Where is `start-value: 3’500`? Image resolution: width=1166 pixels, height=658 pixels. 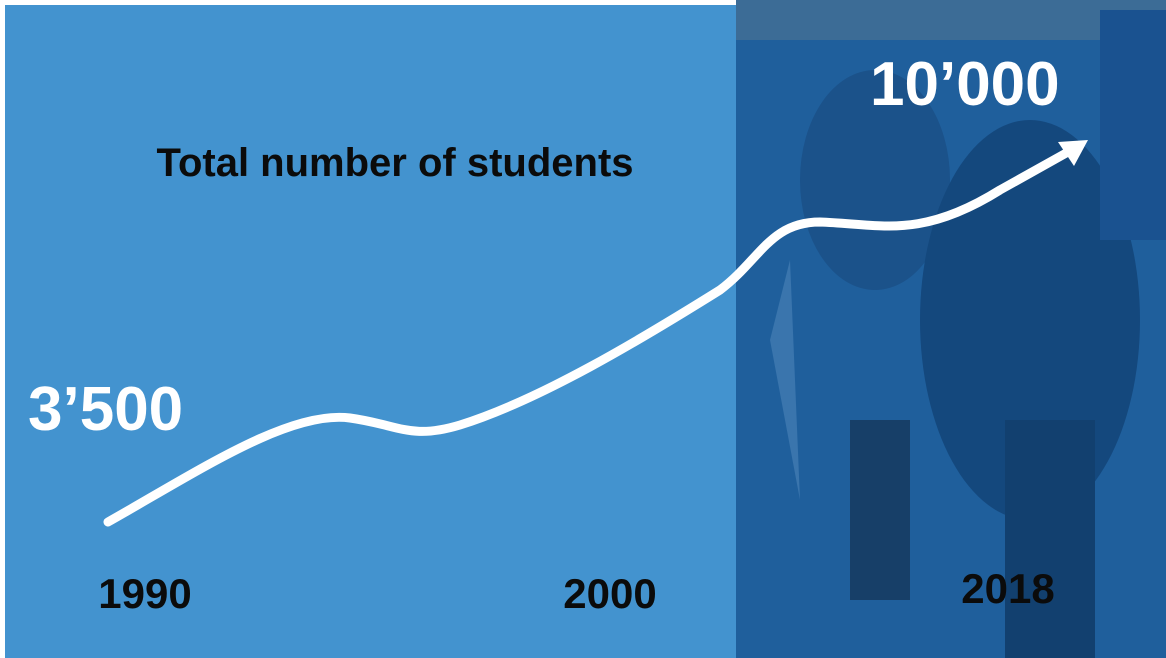
start-value: 3’500 is located at coordinates (105, 409).